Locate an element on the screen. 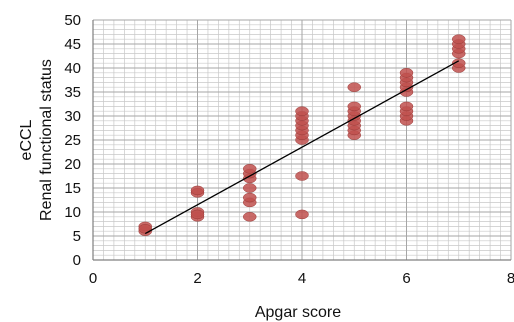 The image size is (514, 322). x-tick-label: 0 is located at coordinates (93, 278).